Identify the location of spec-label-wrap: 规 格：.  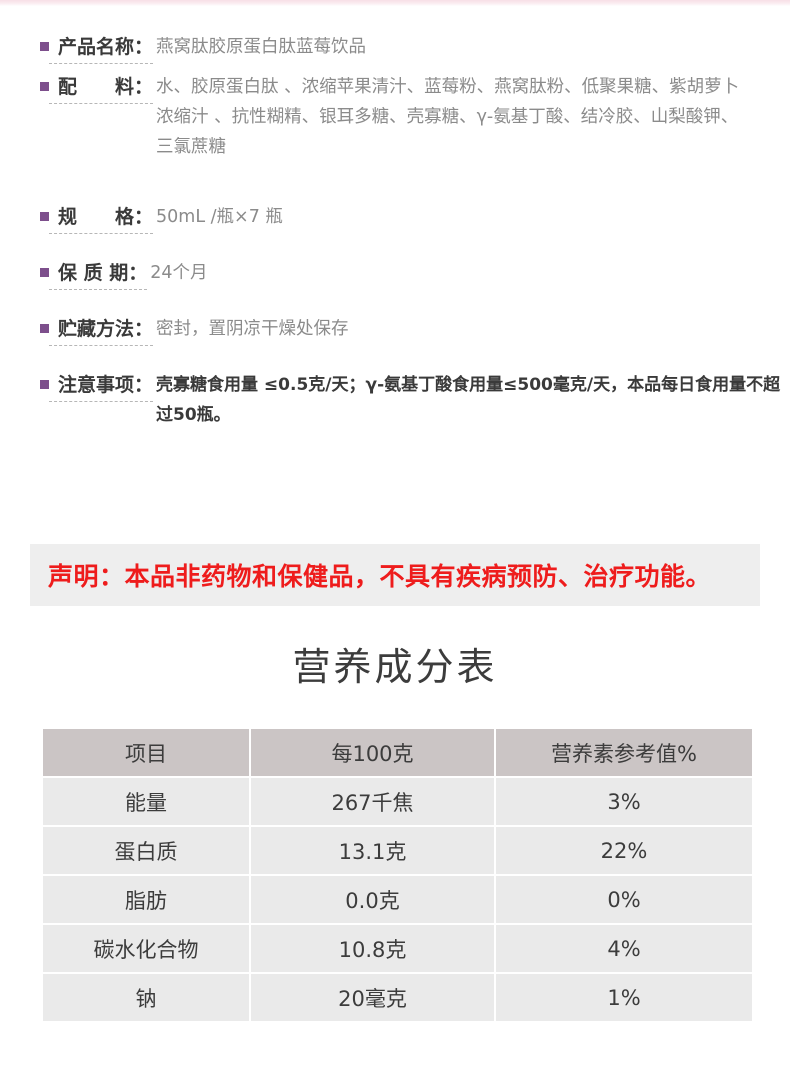
(101, 218).